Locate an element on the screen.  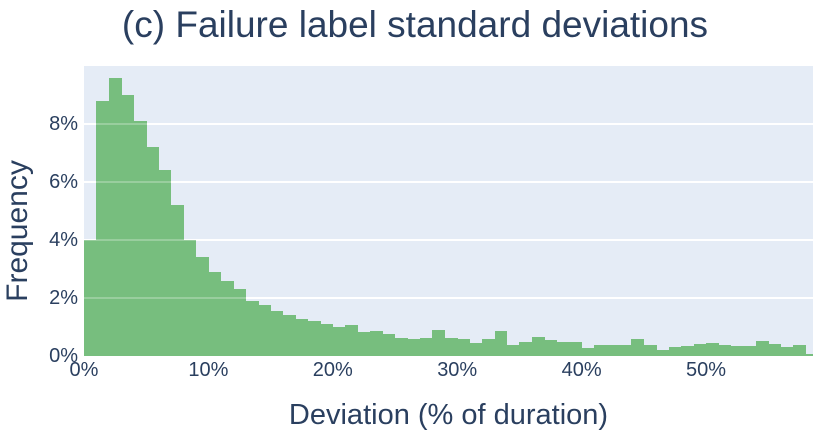
y-tick-label: 8% is located at coordinates (63, 124).